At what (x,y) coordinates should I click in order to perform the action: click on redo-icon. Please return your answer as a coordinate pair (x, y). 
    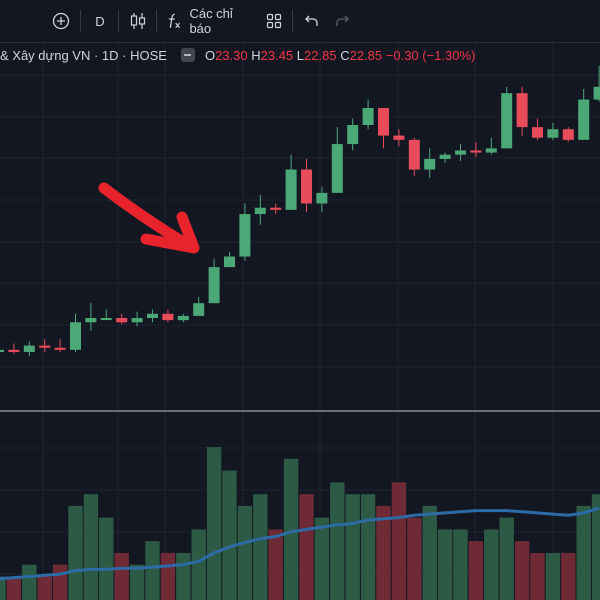
    Looking at the image, I should click on (342, 20).